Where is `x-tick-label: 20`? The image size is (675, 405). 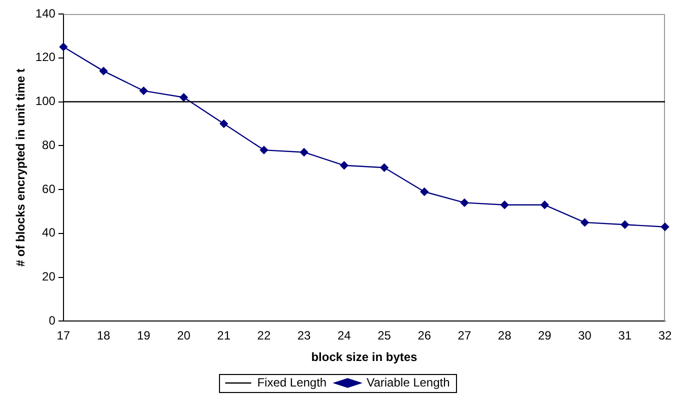
x-tick-label: 20 is located at coordinates (184, 335).